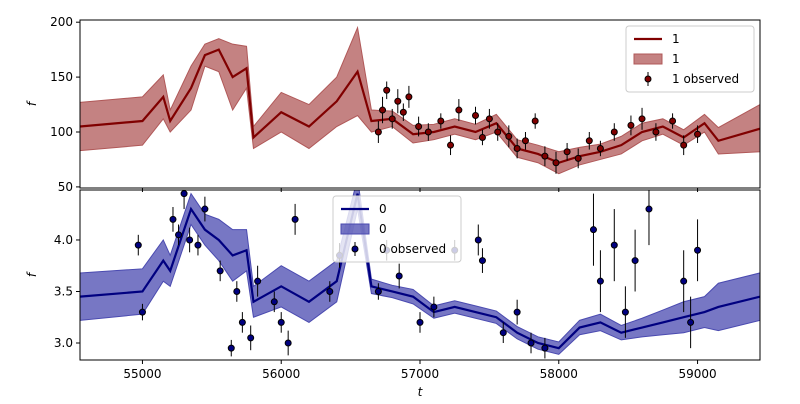 Image resolution: width=800 pixels, height=404 pixels. What do you see at coordinates (281, 374) in the screenshot?
I see `x-tick-label: 56000` at bounding box center [281, 374].